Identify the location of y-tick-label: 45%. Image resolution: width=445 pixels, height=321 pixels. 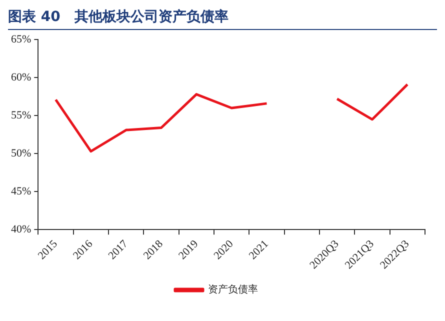
(21, 191).